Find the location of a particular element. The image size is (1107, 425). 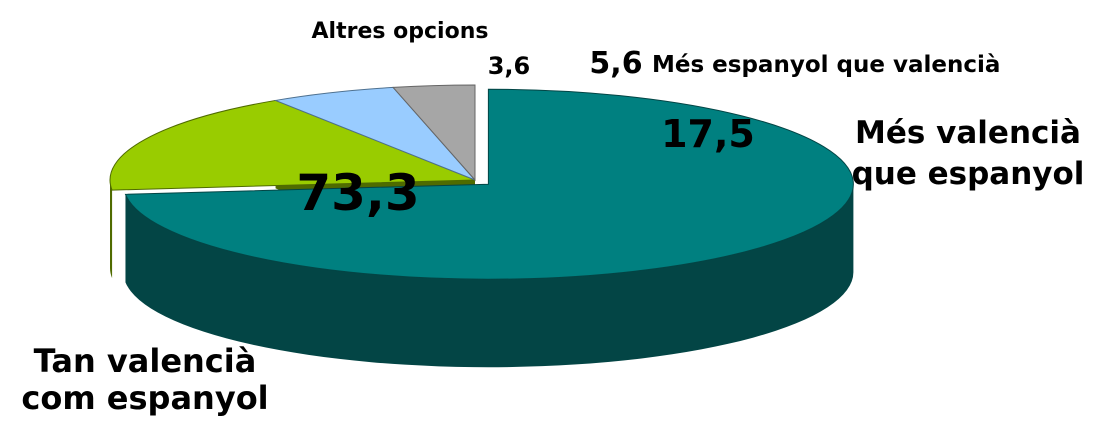

pie-slice-mes-valencia-que-espanyol is located at coordinates (292, 145).